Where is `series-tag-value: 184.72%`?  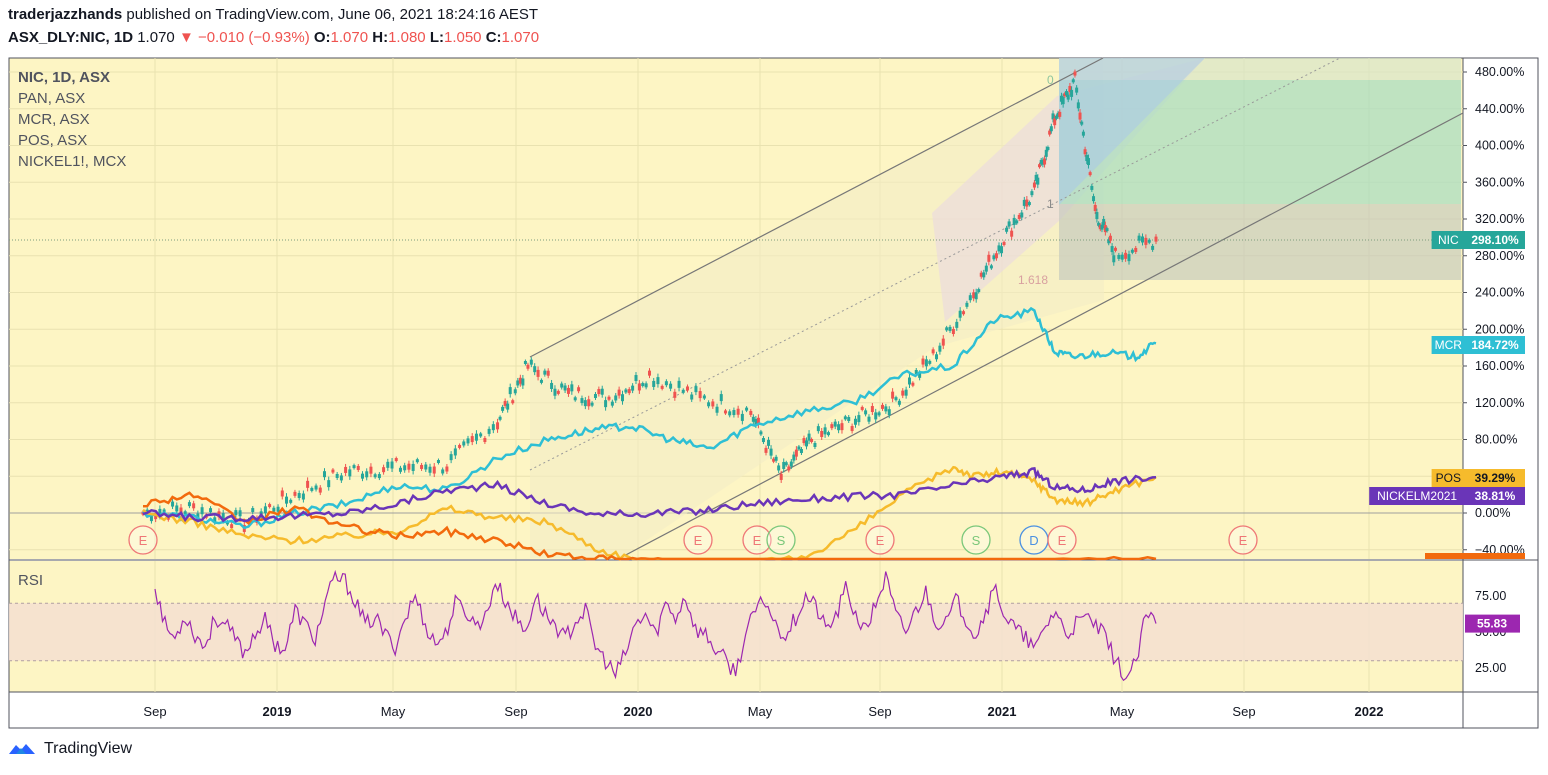
series-tag-value: 184.72% is located at coordinates (1495, 345).